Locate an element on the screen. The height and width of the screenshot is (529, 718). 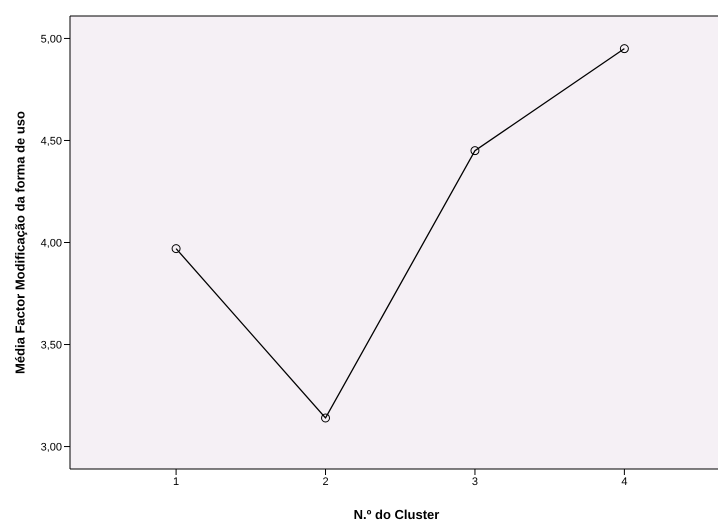
x-axis-title: N.º do Cluster is located at coordinates (397, 514).